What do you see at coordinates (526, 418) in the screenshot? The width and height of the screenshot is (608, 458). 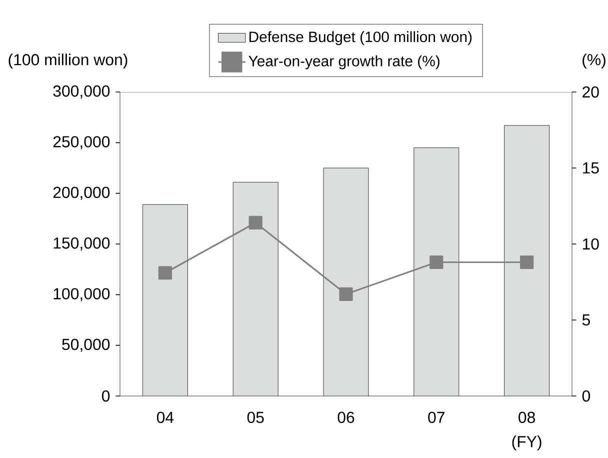 I see `x-tick-label: 08` at bounding box center [526, 418].